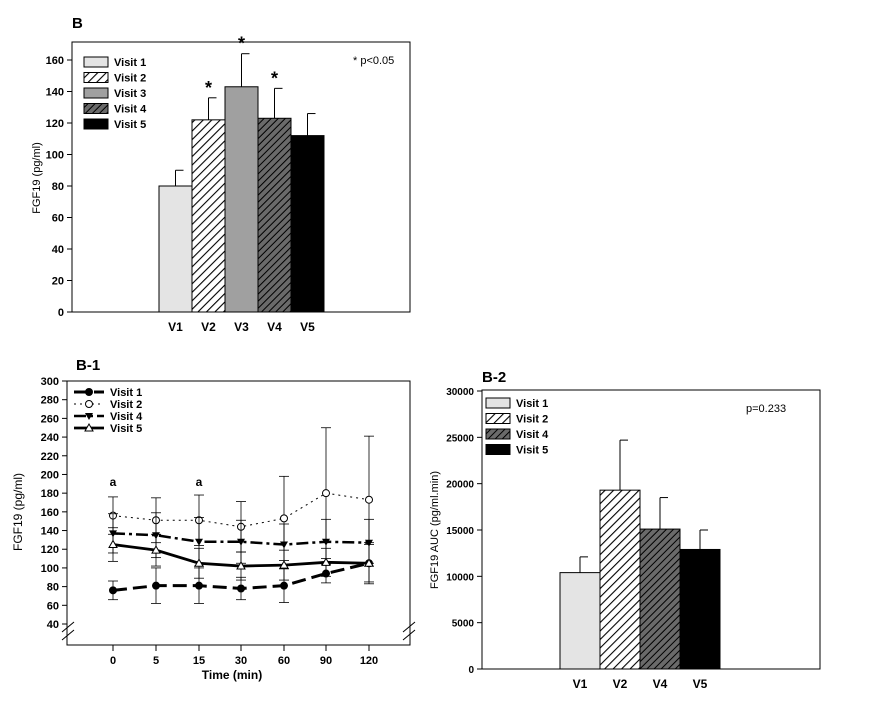 The image size is (869, 709). What do you see at coordinates (18, 512) in the screenshot?
I see `panel-b1-y-label: FGF19 (pg/ml)` at bounding box center [18, 512].